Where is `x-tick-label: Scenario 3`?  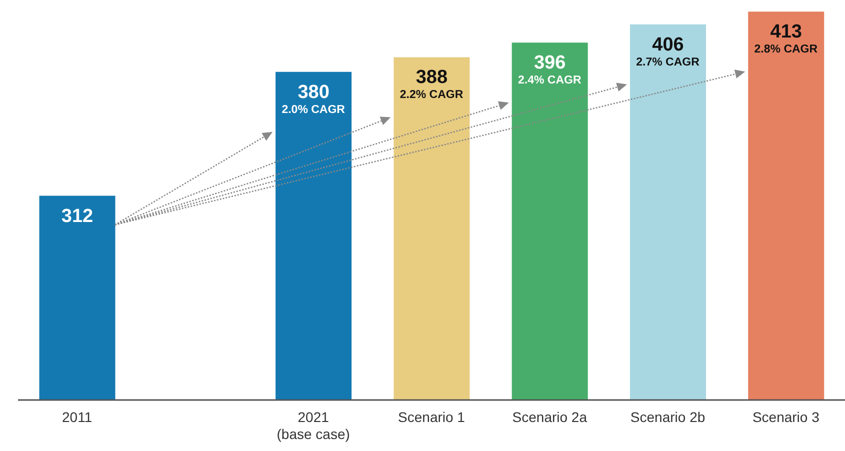 x-tick-label: Scenario 3 is located at coordinates (786, 417).